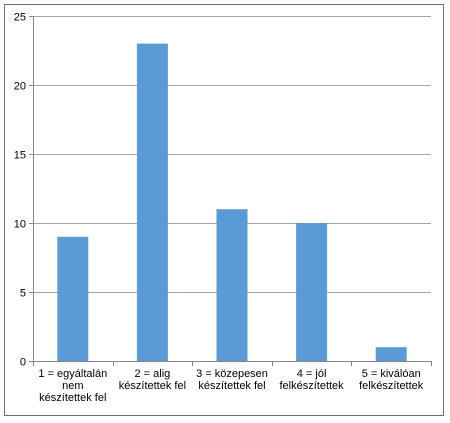  I want to click on x-tick-label-line: 5 = kiválóan, so click(391, 374).